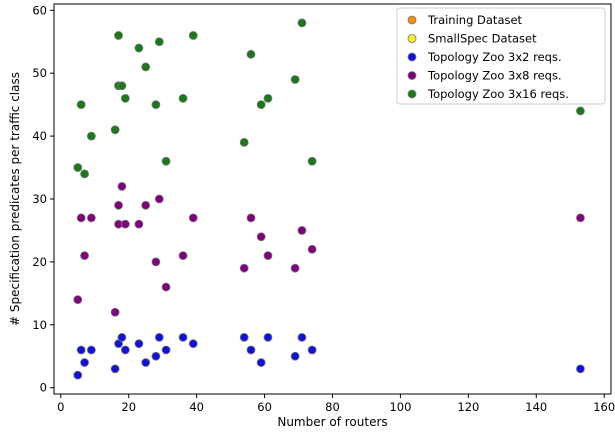 Image resolution: width=615 pixels, height=432 pixels. What do you see at coordinates (468, 407) in the screenshot?
I see `x-tick-label: 120` at bounding box center [468, 407].